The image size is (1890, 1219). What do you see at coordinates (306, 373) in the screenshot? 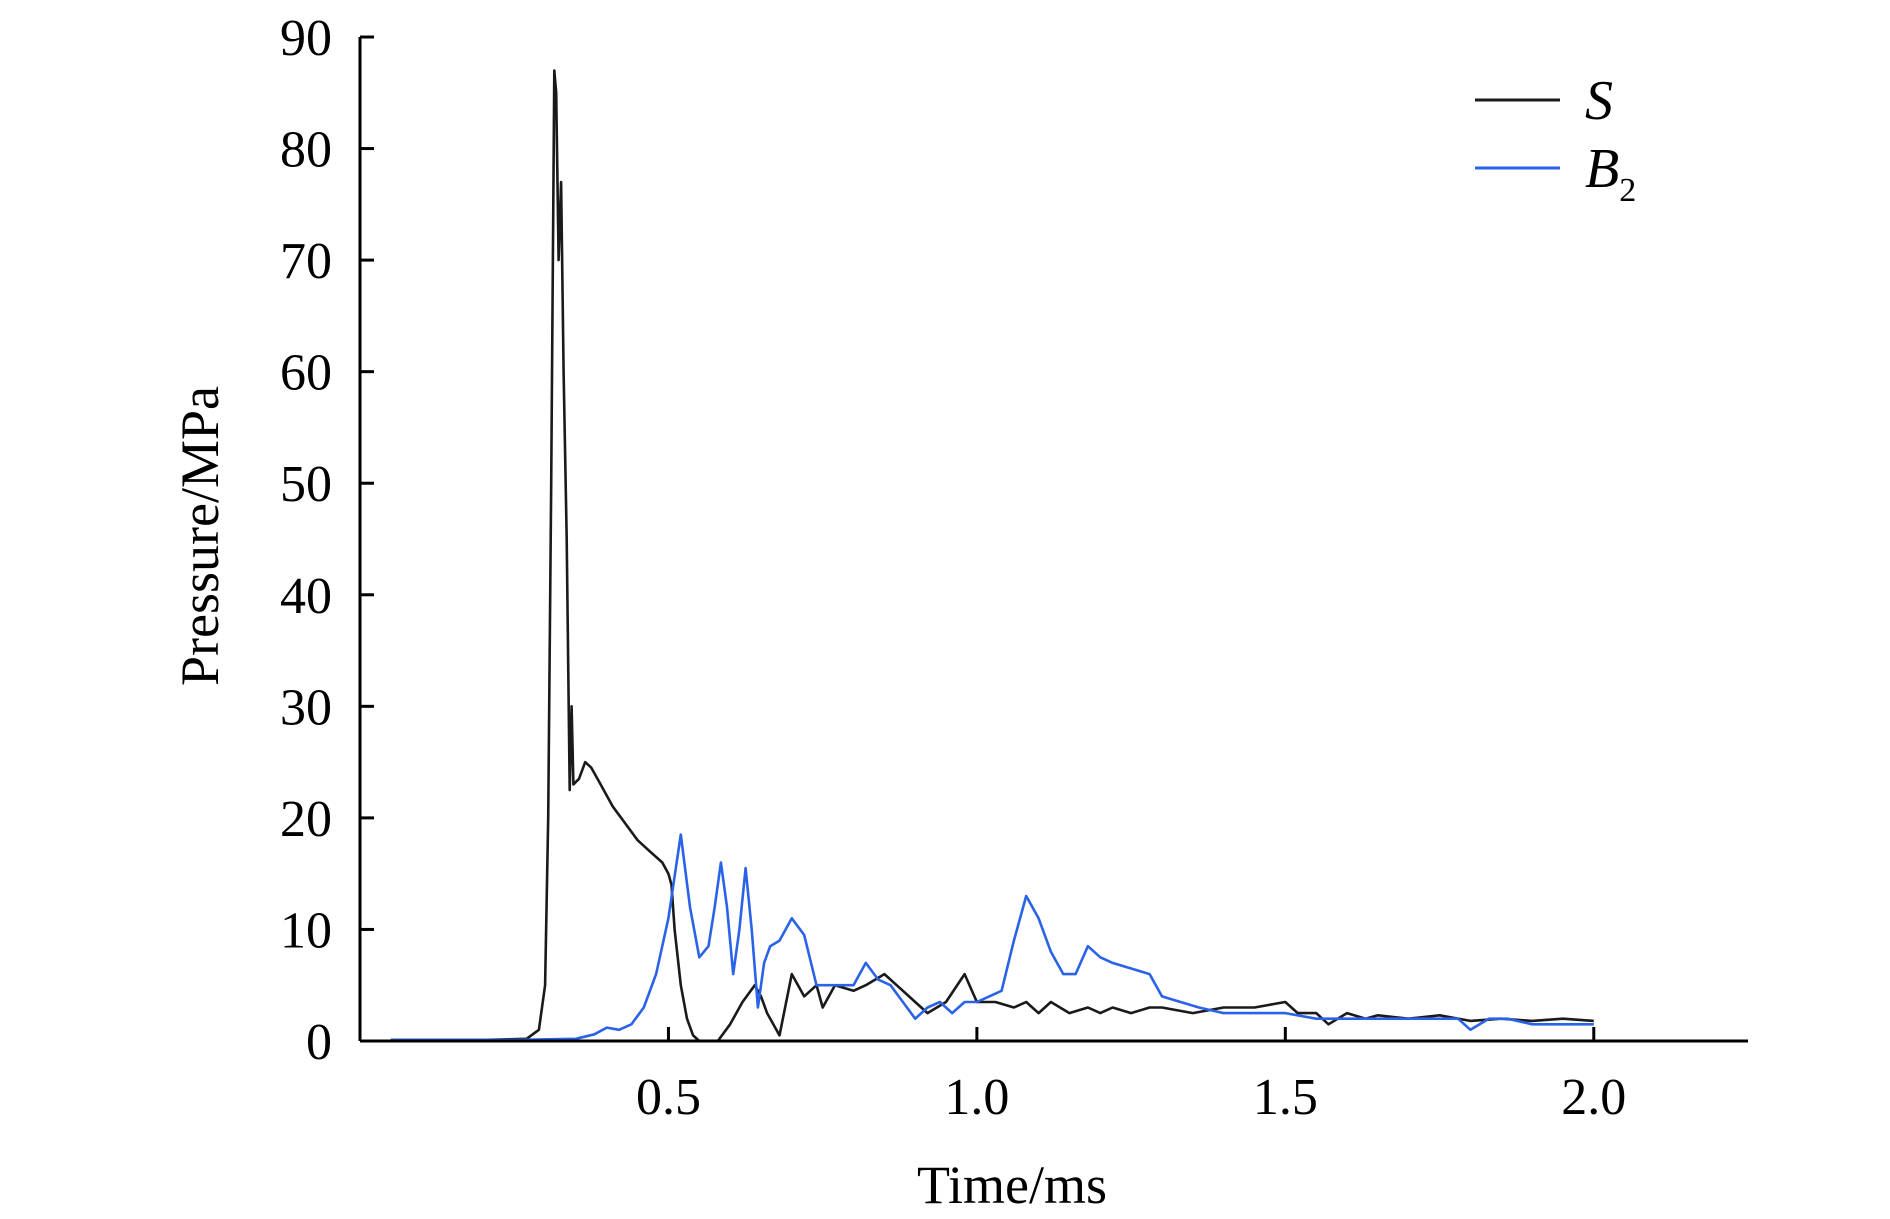
I see `y-tick-label: 60` at bounding box center [306, 373].